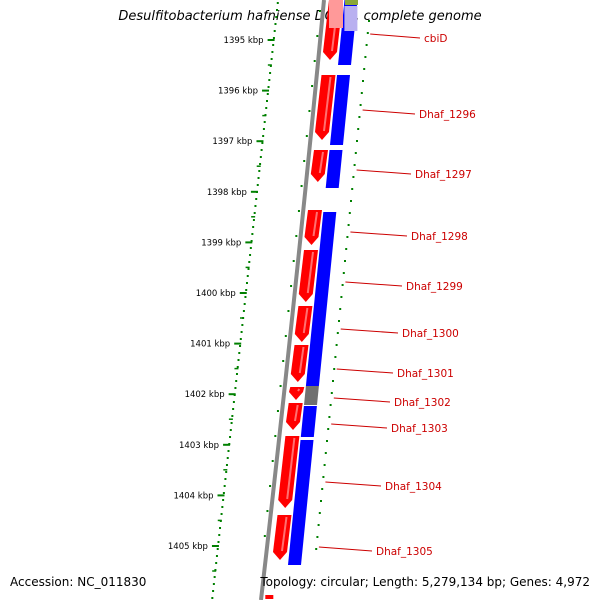  What do you see at coordinates (78, 582) in the screenshot?
I see `accession-text: Accession: NC_011830` at bounding box center [78, 582].